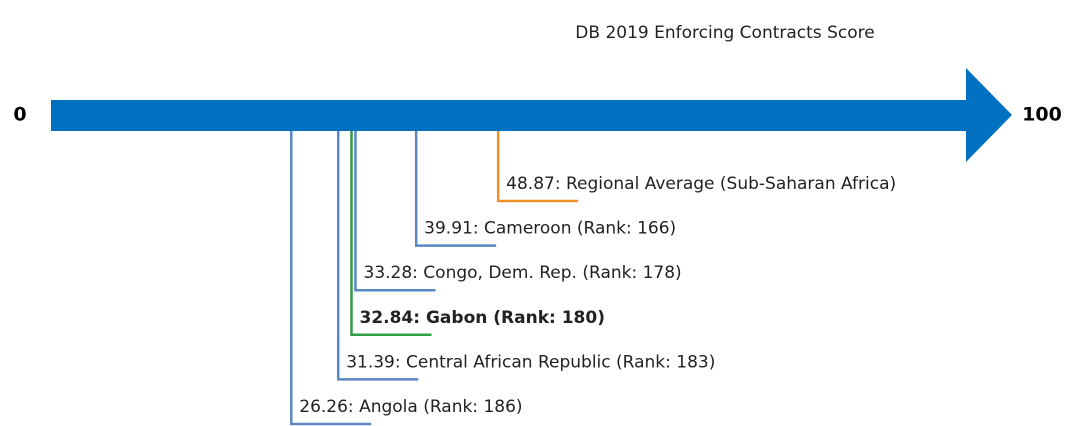 This screenshot has height=426, width=1071. Describe the element at coordinates (410, 407) in the screenshot. I see `marker-label: 26.26: Angola (Rank: 186)` at that location.